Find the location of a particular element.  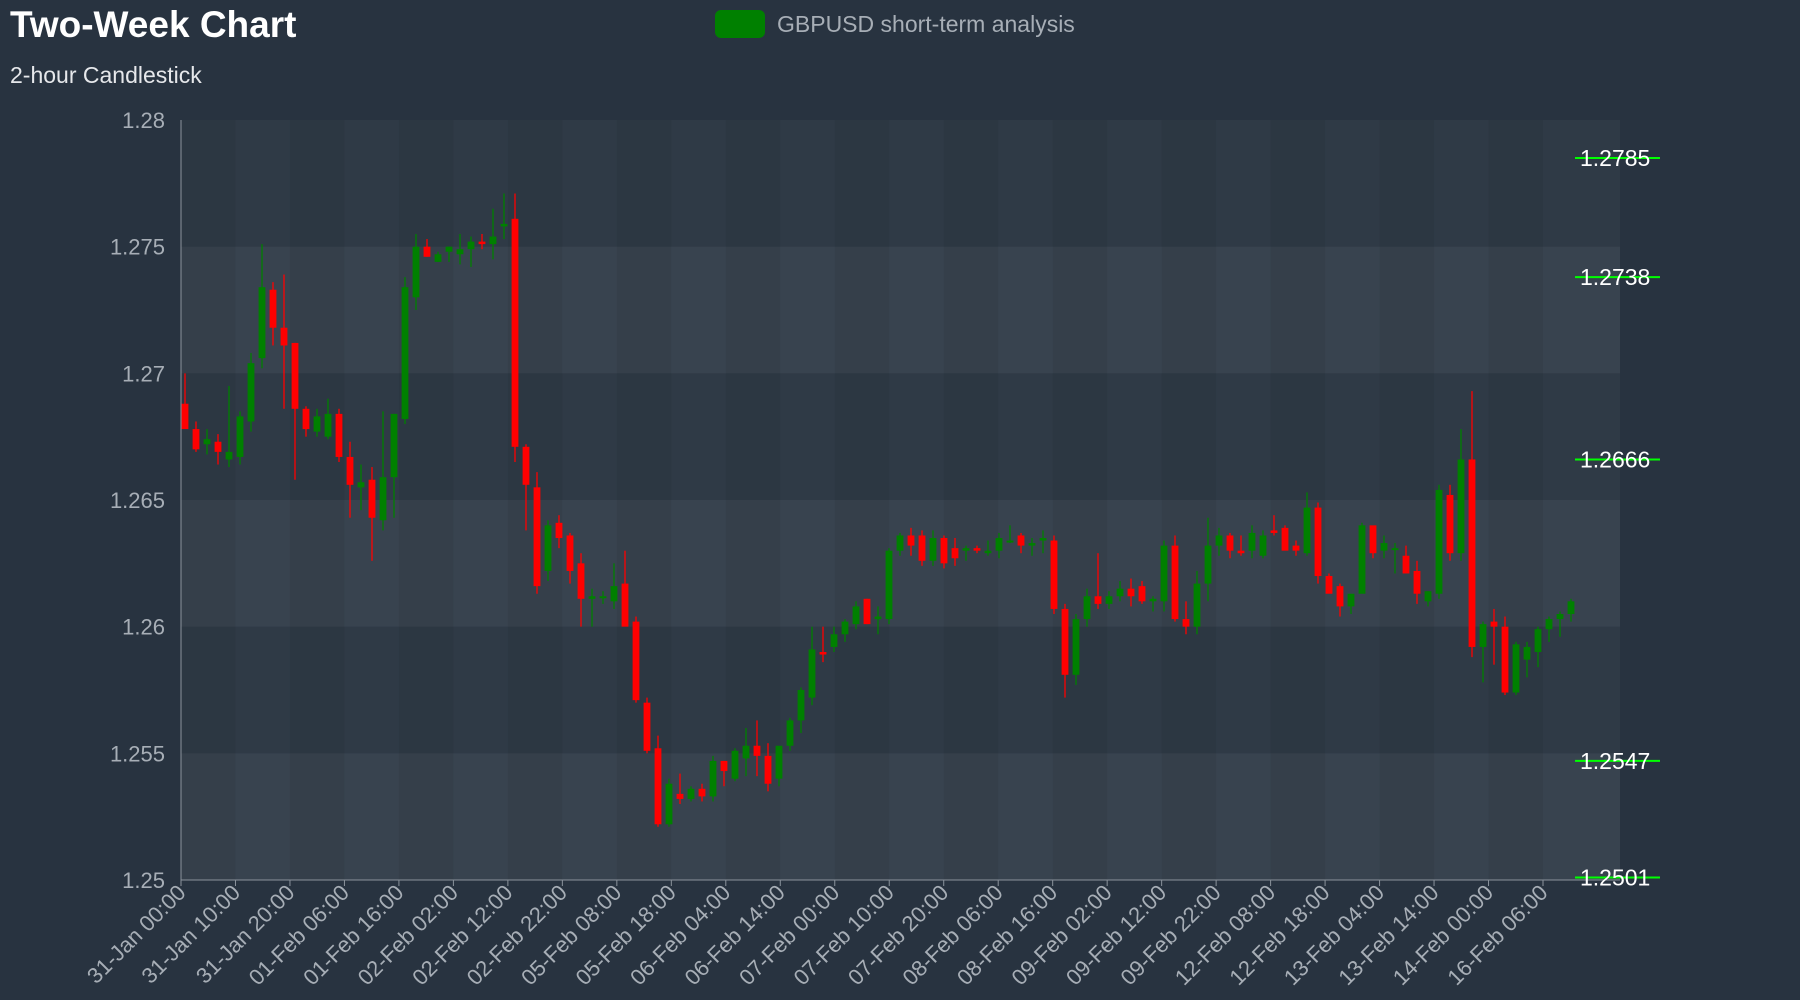

chart-legend: GBPUSD short-term analysis is located at coordinates (895, 24).